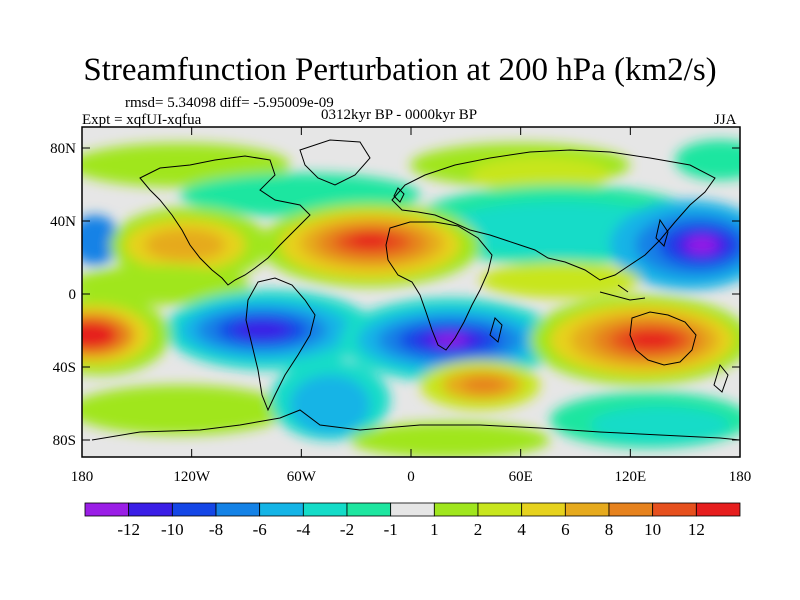 This screenshot has height=600, width=800. What do you see at coordinates (630, 477) in the screenshot?
I see `x-tick-label: 120E` at bounding box center [630, 477].